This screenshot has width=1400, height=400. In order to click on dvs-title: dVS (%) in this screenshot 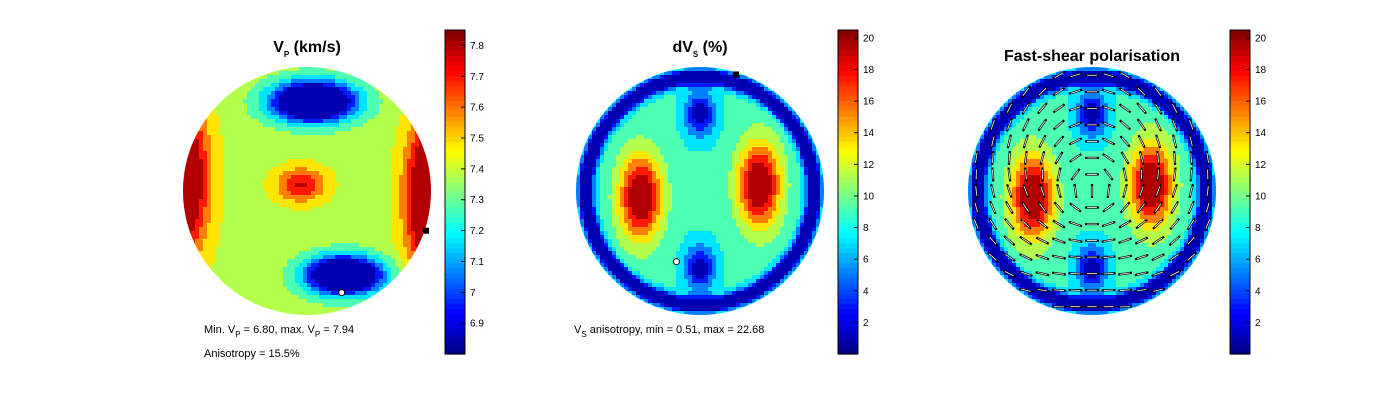, I will do `click(699, 49)`.